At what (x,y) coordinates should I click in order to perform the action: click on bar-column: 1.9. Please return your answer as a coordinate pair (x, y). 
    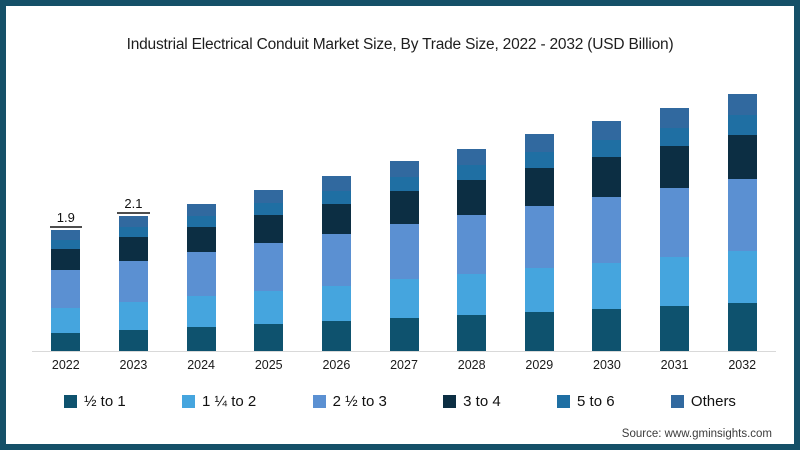
    Looking at the image, I should click on (66, 219).